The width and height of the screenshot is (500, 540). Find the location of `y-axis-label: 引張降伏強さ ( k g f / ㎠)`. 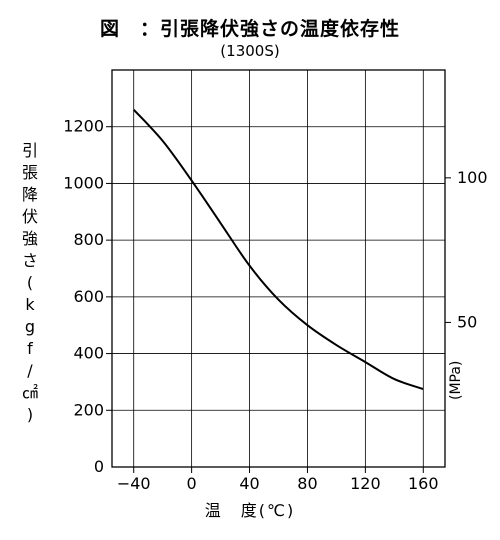

y-axis-label: 引張降伏強さ ( k g f / ㎠) is located at coordinates (30, 283).